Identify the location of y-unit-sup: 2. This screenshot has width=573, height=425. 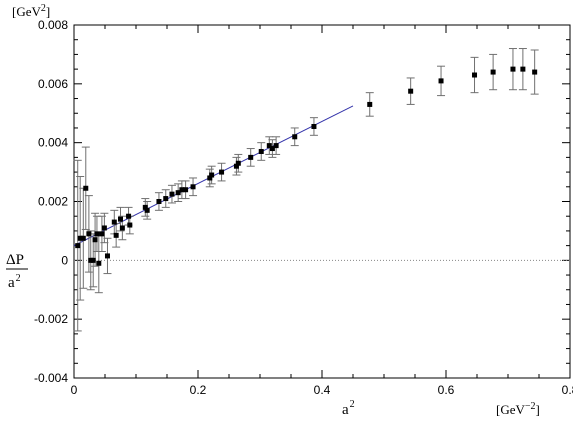
(43, 8).